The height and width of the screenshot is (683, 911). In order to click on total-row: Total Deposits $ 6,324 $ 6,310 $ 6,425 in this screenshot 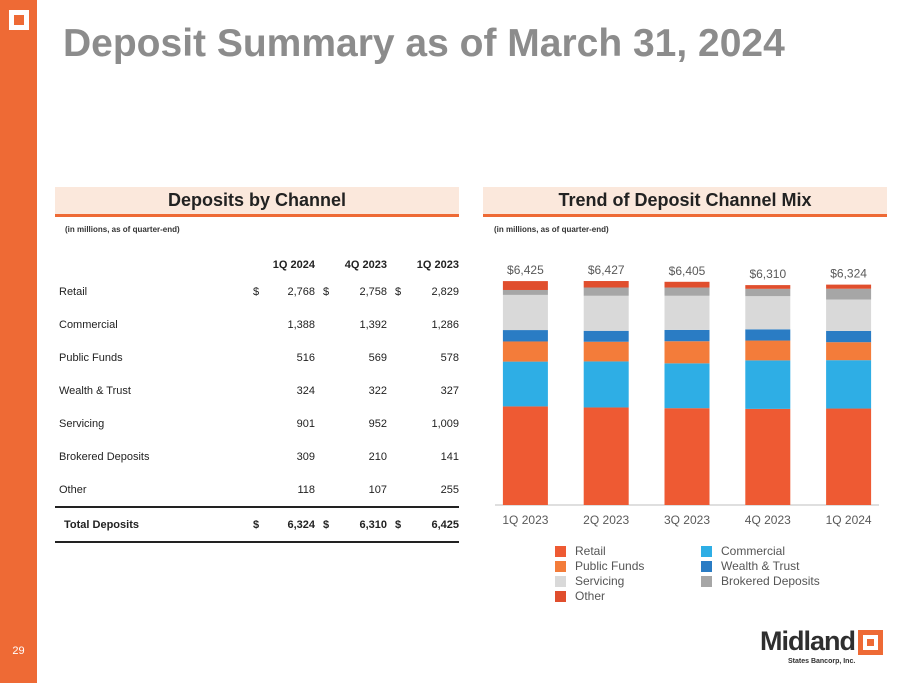, I will do `click(257, 524)`.